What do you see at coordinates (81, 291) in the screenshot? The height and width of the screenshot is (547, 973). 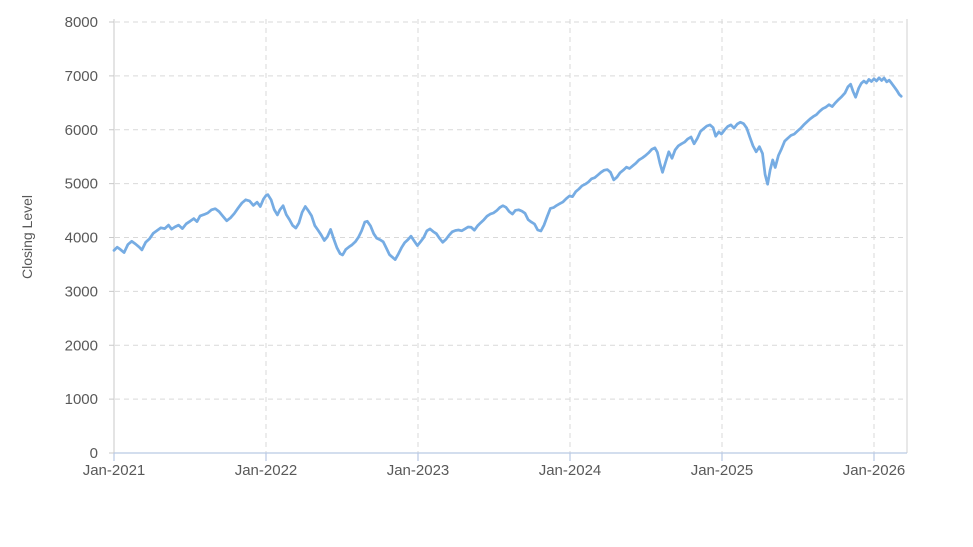 I see `y-tick-label: 3000` at bounding box center [81, 291].